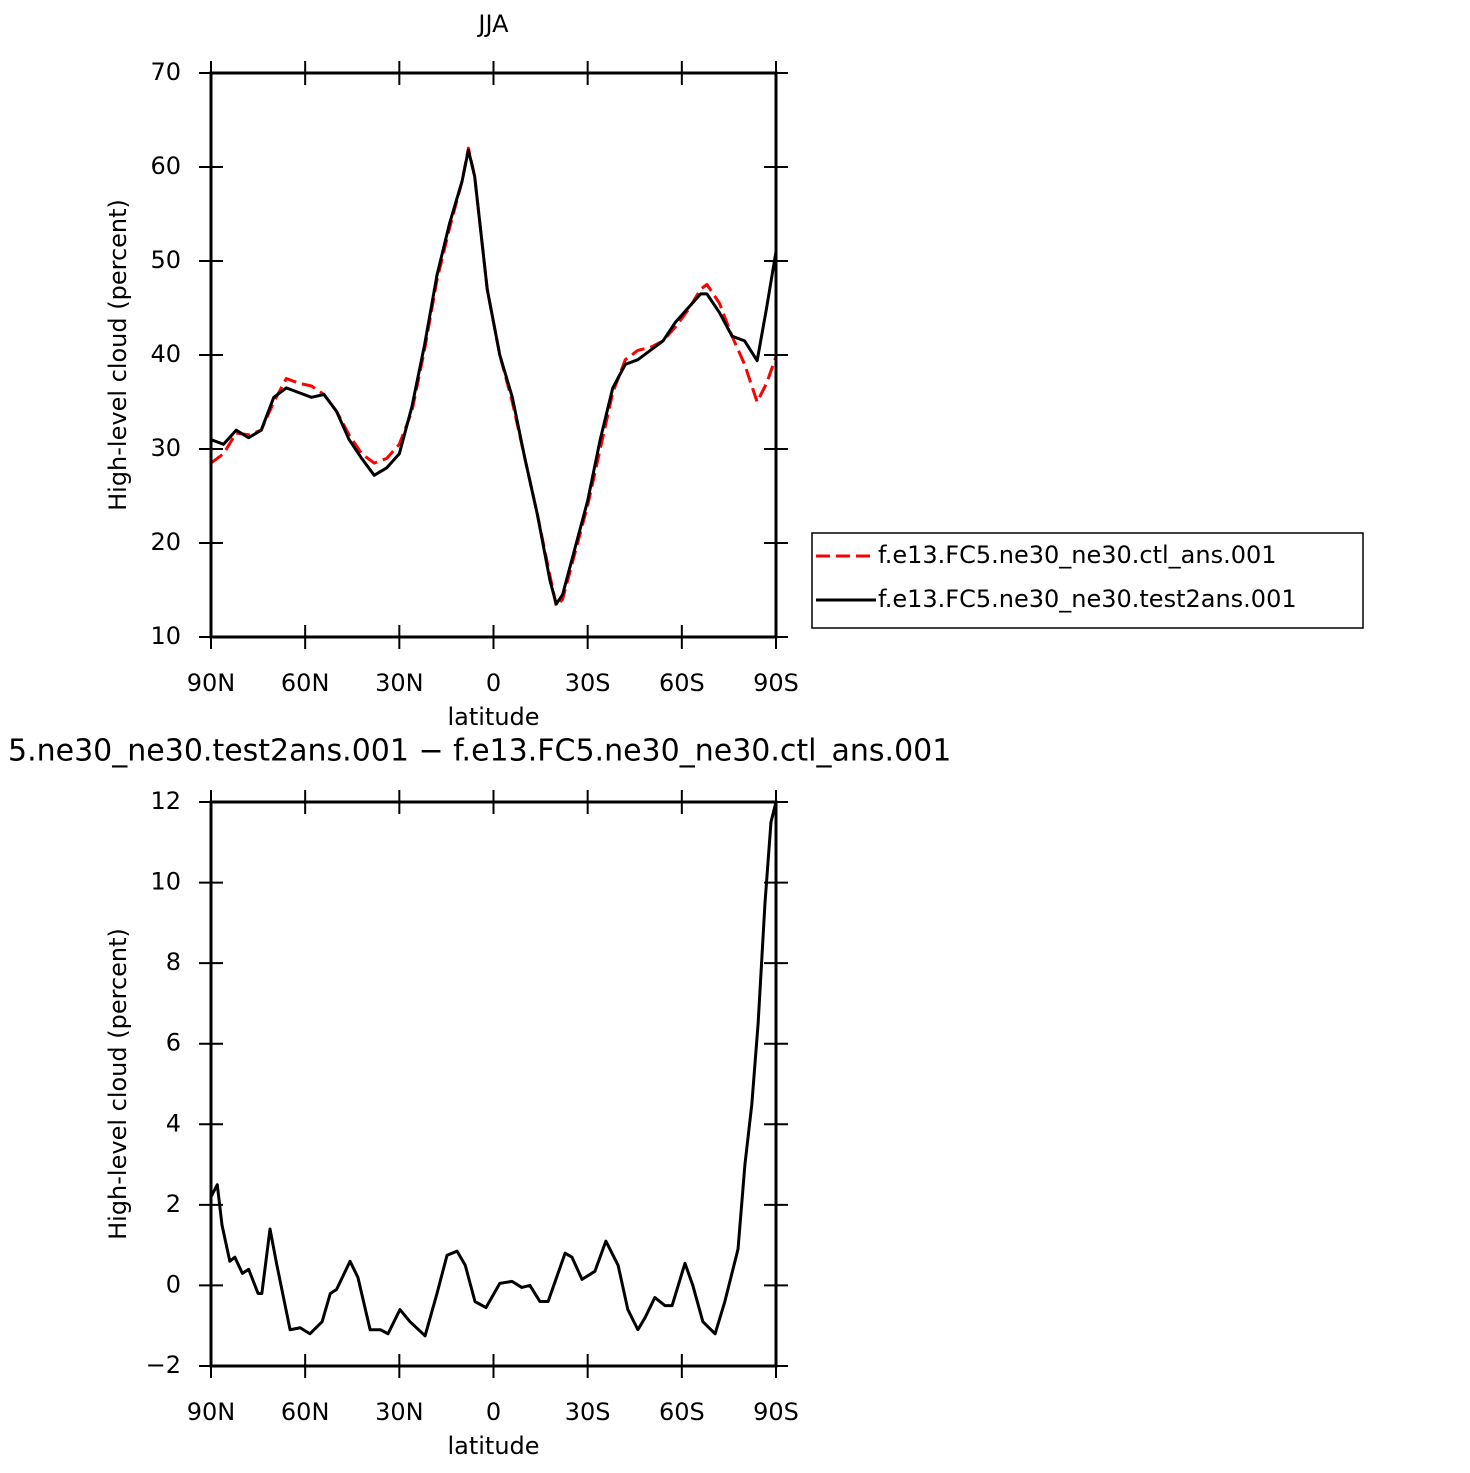 The height and width of the screenshot is (1473, 1470). Describe the element at coordinates (165, 542) in the screenshot. I see `y-tick-label: 20` at that location.